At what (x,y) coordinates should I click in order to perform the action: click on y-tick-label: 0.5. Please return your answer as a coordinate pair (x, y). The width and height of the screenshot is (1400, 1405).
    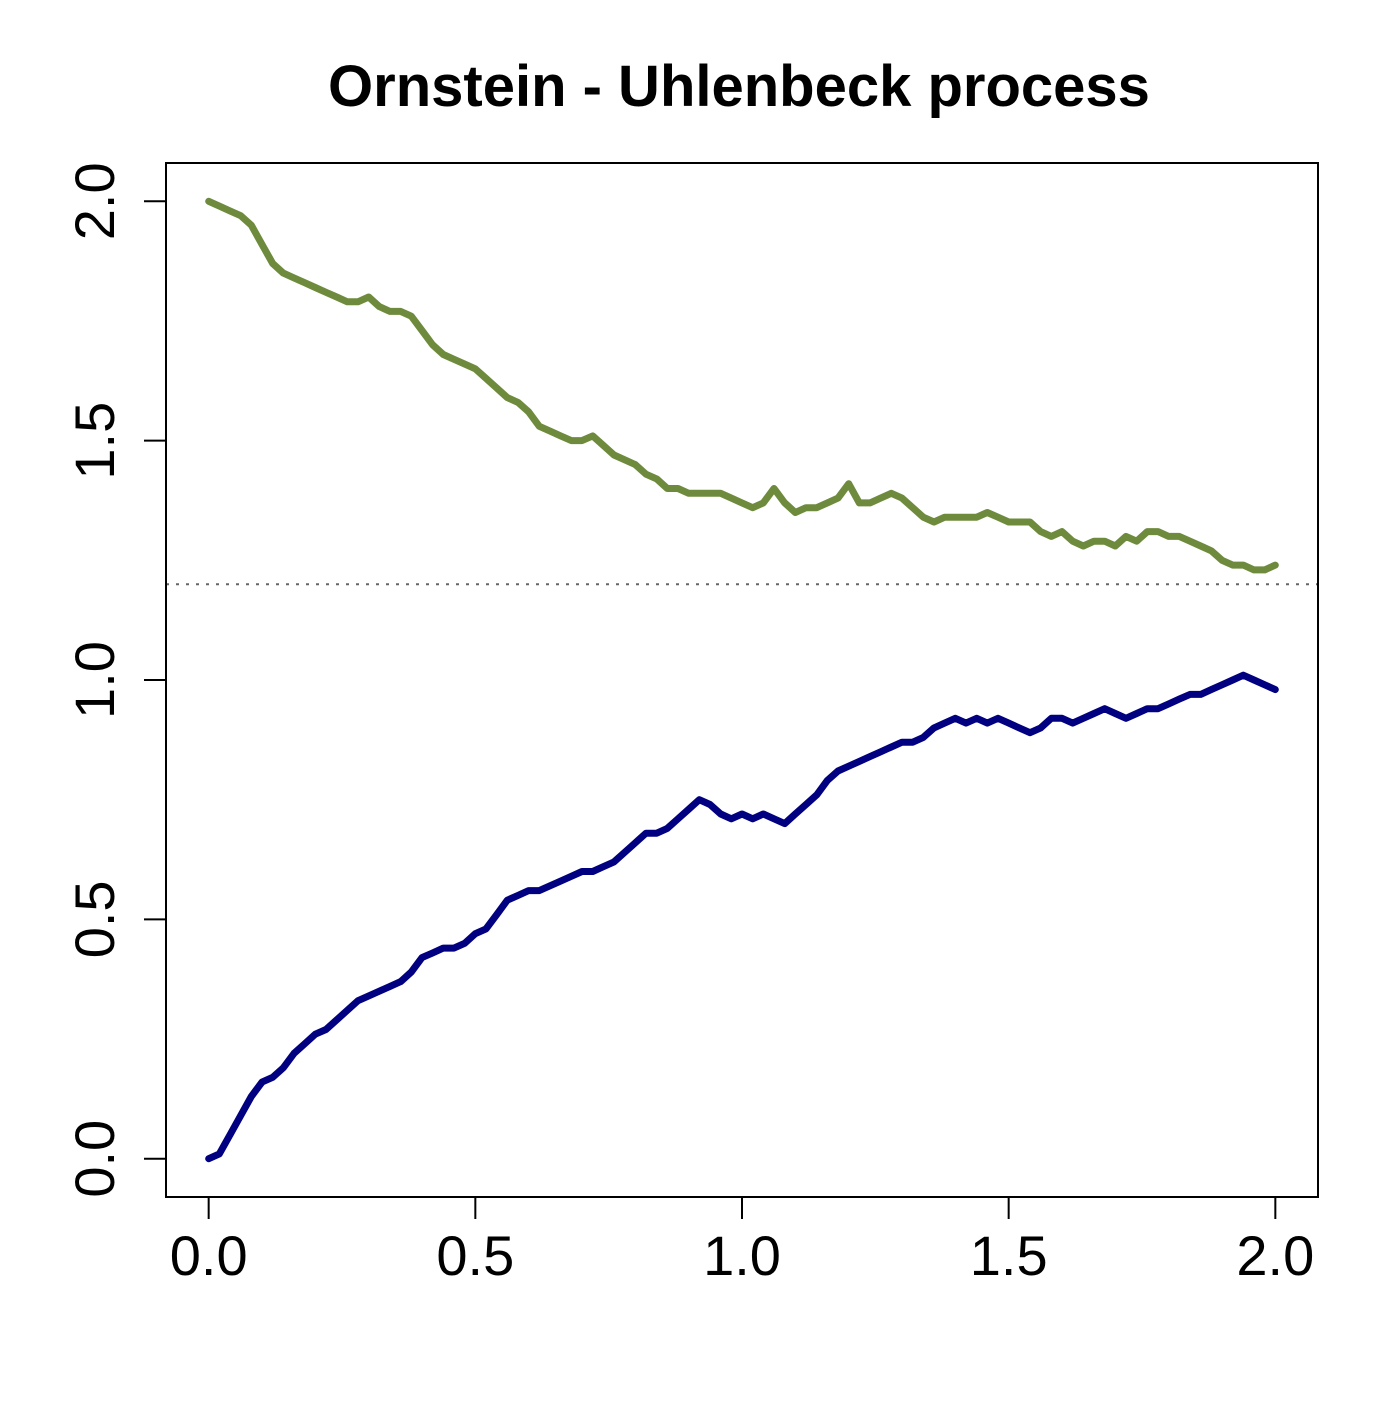
    Looking at the image, I should click on (94, 919).